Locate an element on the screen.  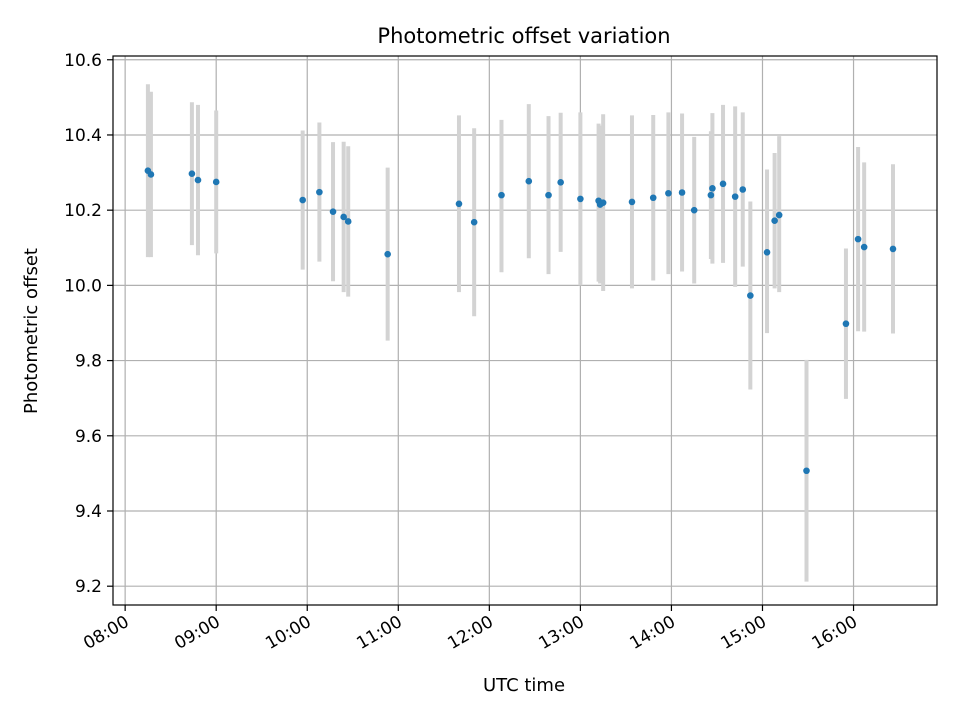
y-tick-label: 10.6 is located at coordinates (83, 61).